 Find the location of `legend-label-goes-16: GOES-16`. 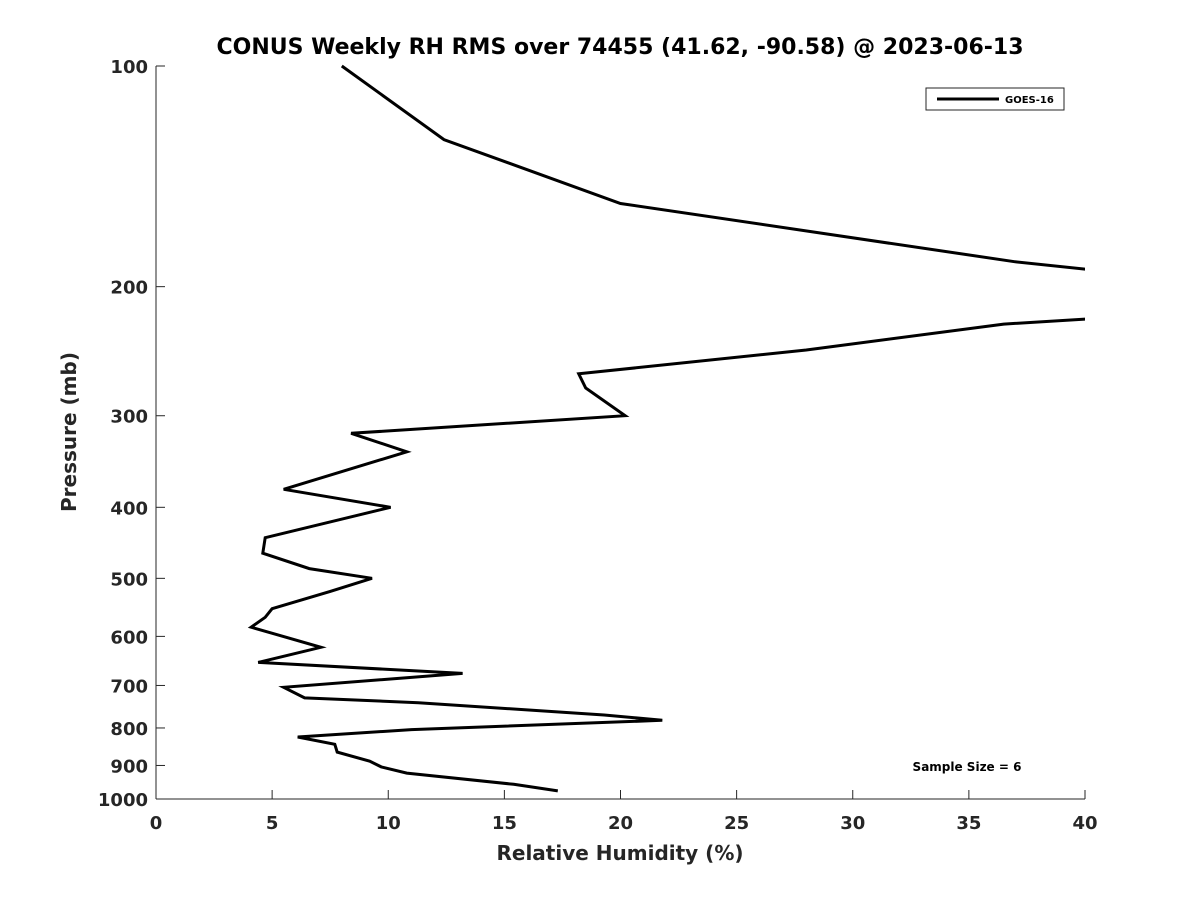

legend-label-goes-16: GOES-16 is located at coordinates (1029, 100).